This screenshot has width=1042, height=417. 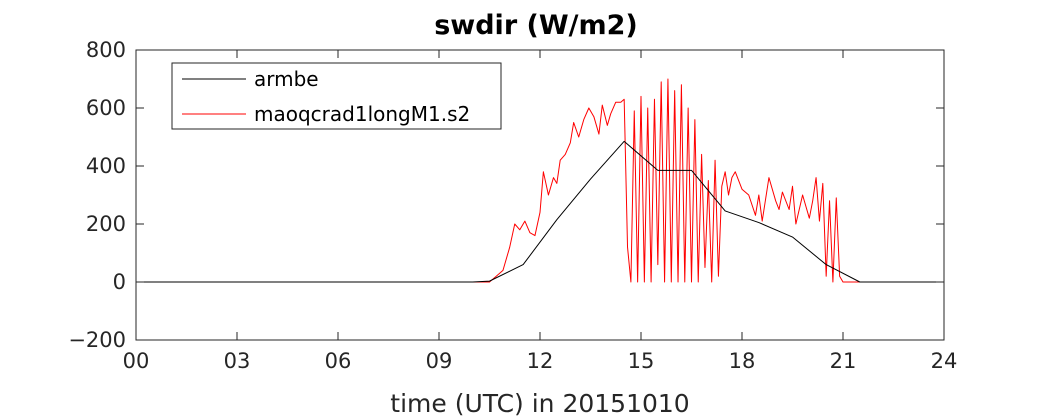 I want to click on x-tick-label: 24, so click(x=944, y=361).